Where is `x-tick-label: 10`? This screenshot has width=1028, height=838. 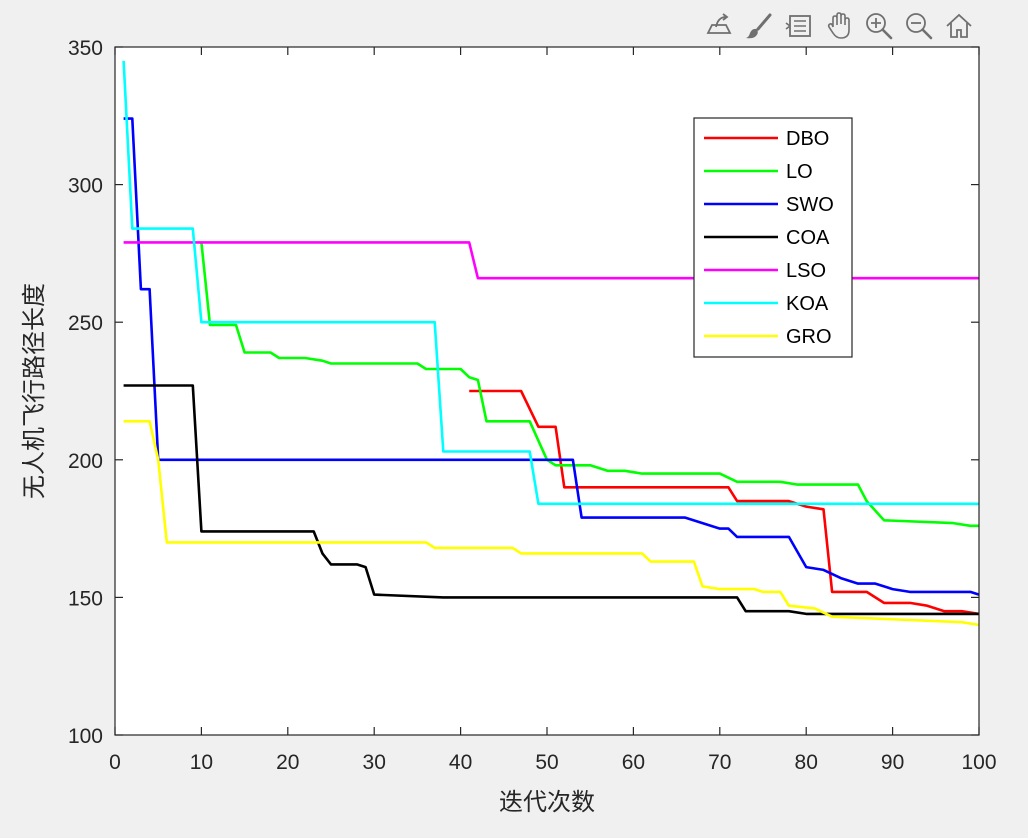
x-tick-label: 10 is located at coordinates (201, 762).